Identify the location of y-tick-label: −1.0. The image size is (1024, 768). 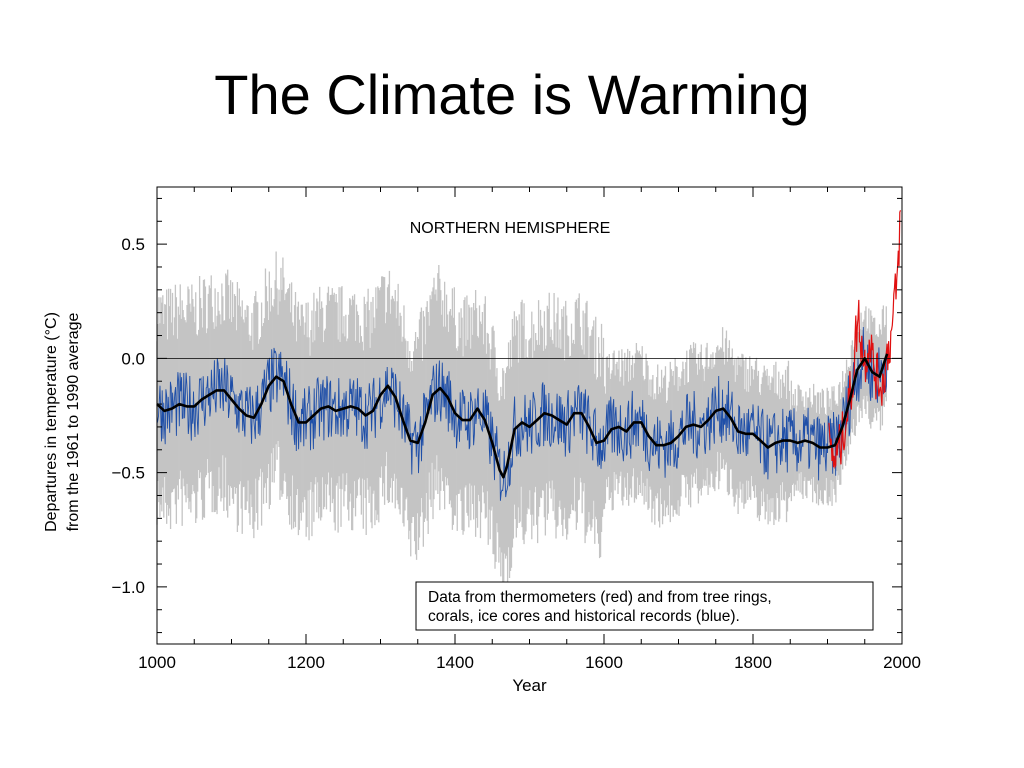
(128, 587).